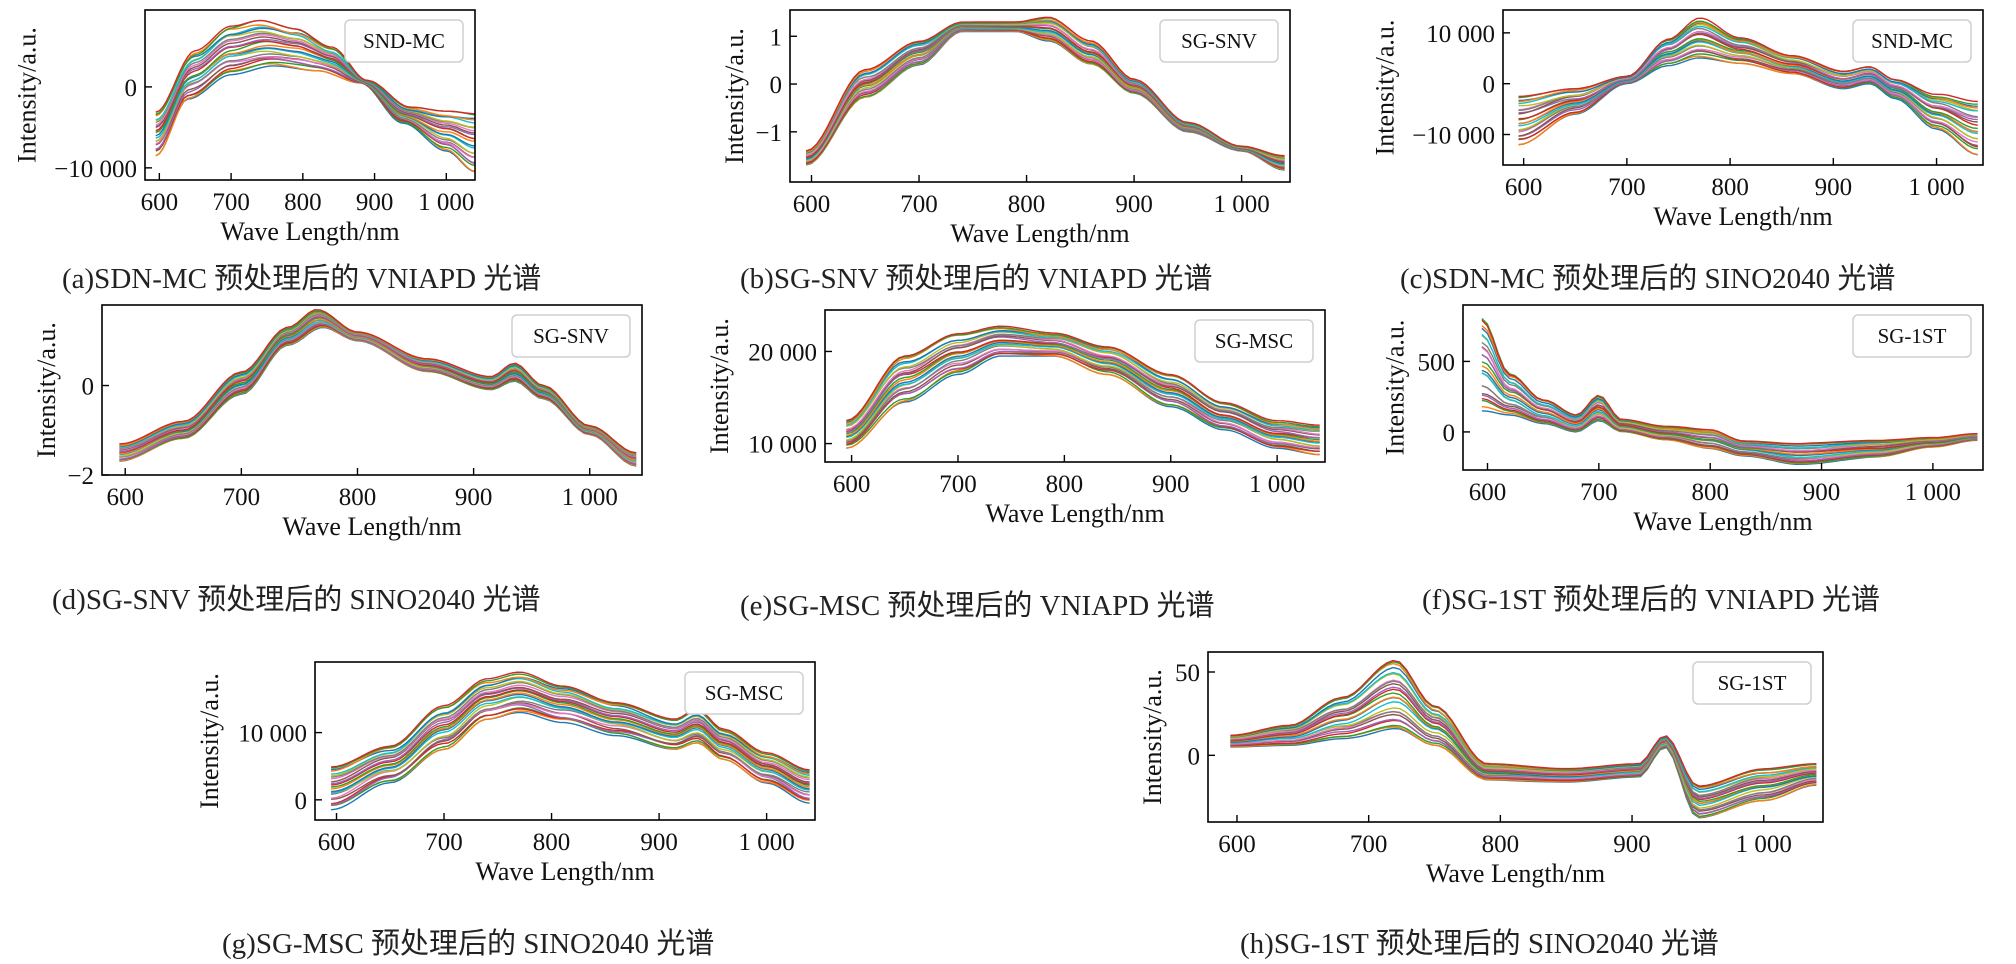 The image size is (2016, 964). I want to click on caption-d: (d)SG-SNV 预处理后的 SINO2040 光谱, so click(296, 600).